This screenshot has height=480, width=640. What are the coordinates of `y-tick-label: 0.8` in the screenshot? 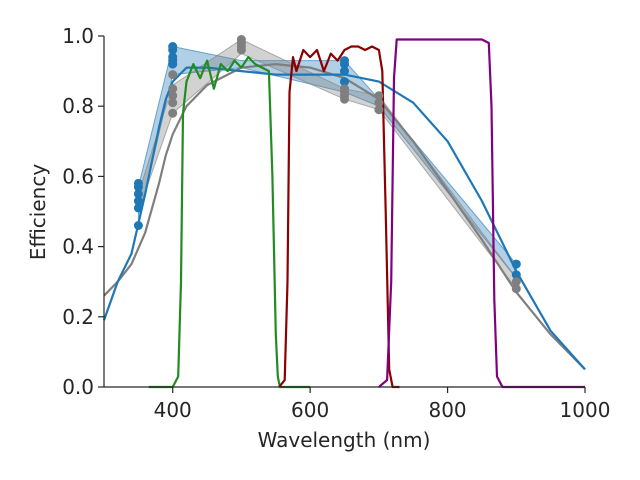 It's located at (78, 106).